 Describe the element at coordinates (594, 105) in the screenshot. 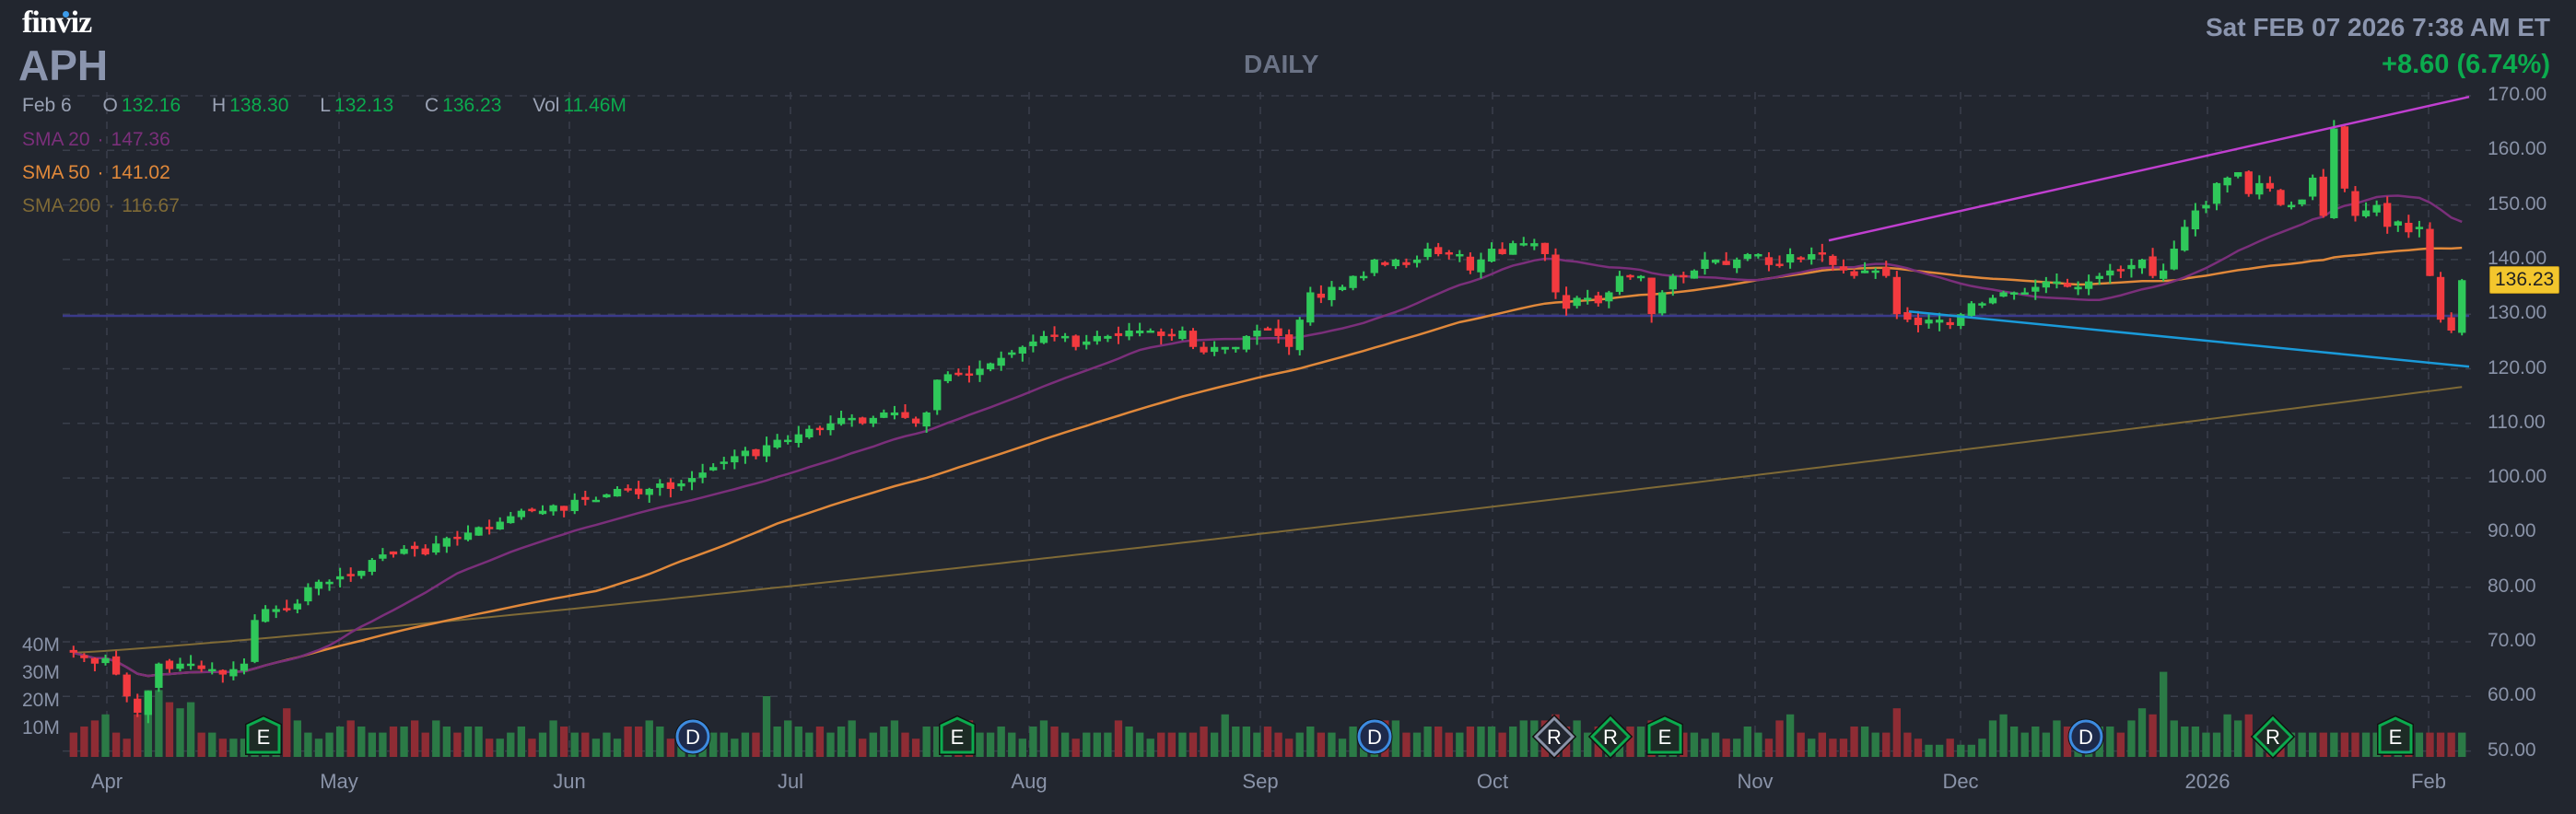

I see `volume-value: 11.46M` at that location.